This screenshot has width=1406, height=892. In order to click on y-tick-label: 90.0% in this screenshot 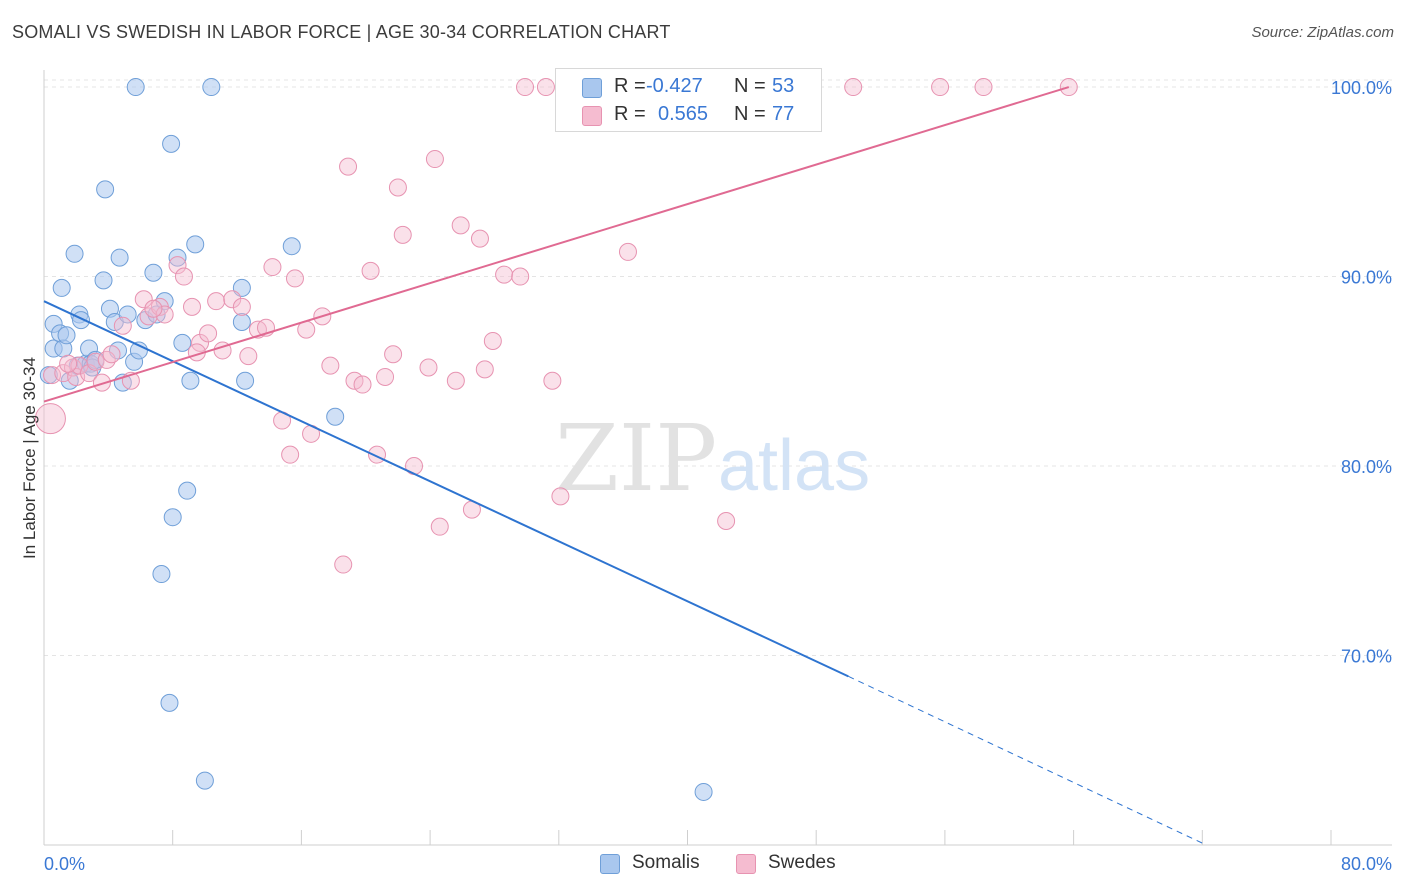, I will do `click(1366, 278)`.